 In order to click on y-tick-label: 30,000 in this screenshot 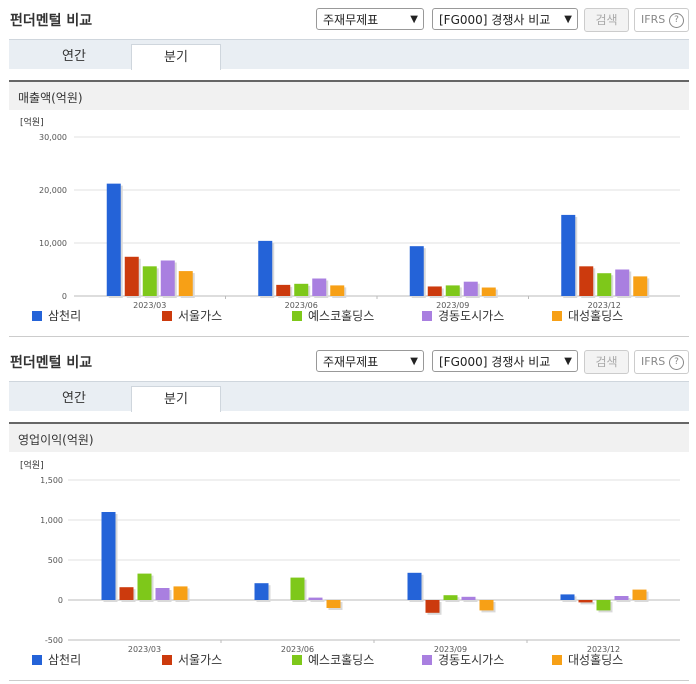, I will do `click(53, 137)`.